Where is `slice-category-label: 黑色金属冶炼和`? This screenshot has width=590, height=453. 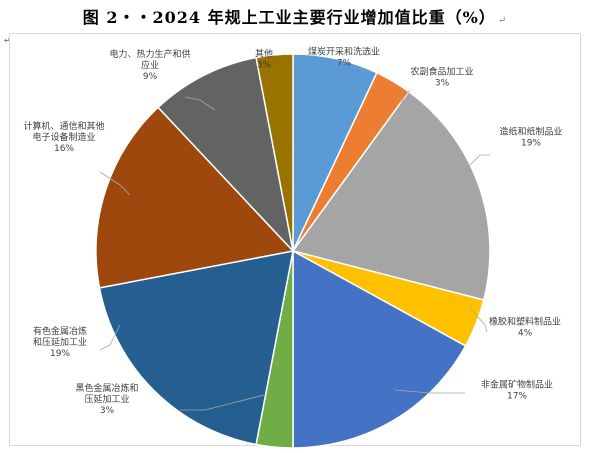 slice-category-label: 黑色金属冶炼和 is located at coordinates (106, 388).